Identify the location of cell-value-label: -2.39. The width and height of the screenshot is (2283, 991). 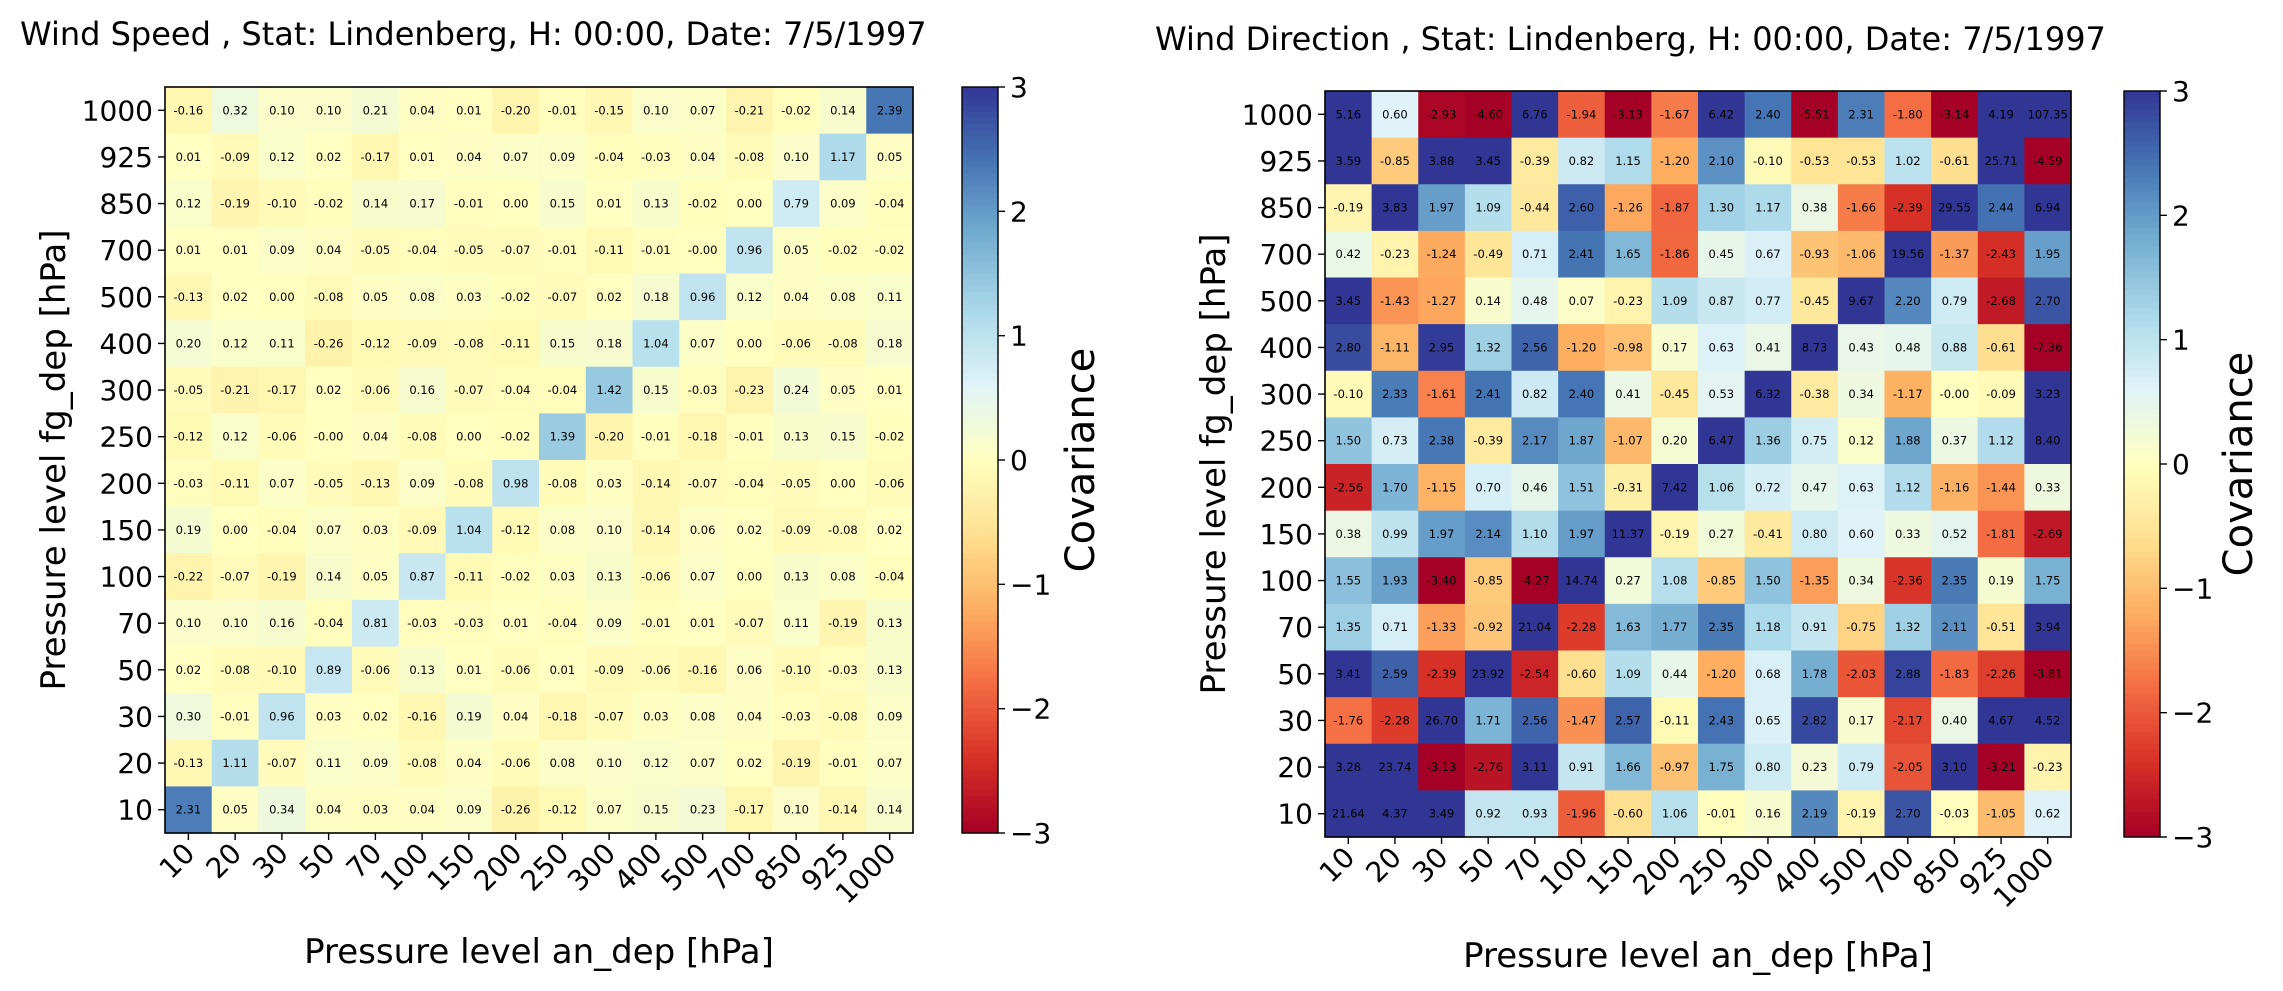
(1908, 208).